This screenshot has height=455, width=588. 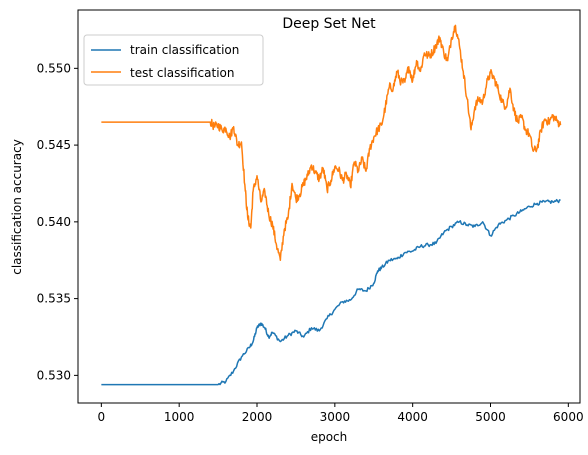 What do you see at coordinates (179, 417) in the screenshot?
I see `x-tick-label: 1000` at bounding box center [179, 417].